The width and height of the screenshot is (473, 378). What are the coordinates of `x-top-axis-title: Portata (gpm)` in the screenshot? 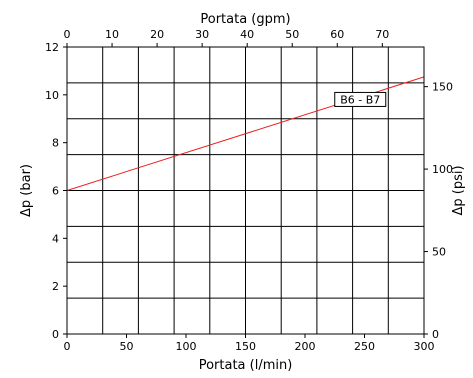 It's located at (245, 19).